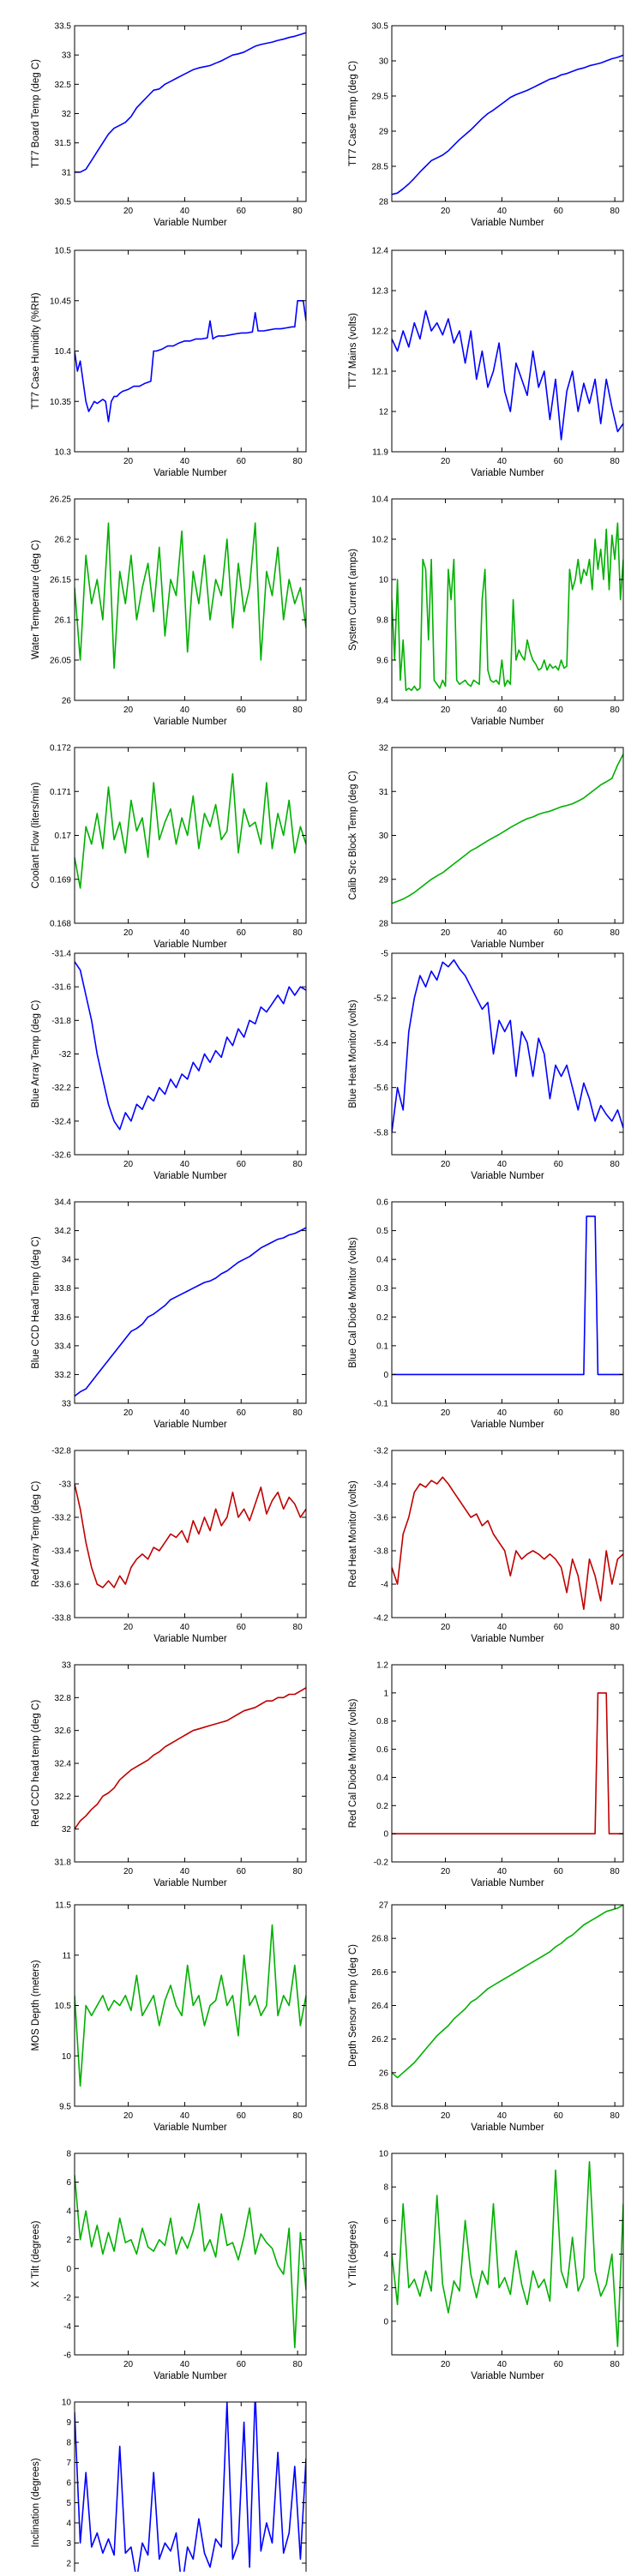 Image resolution: width=643 pixels, height=2576 pixels. What do you see at coordinates (381, 1451) in the screenshot?
I see `y-tick-label: -3.2` at bounding box center [381, 1451].